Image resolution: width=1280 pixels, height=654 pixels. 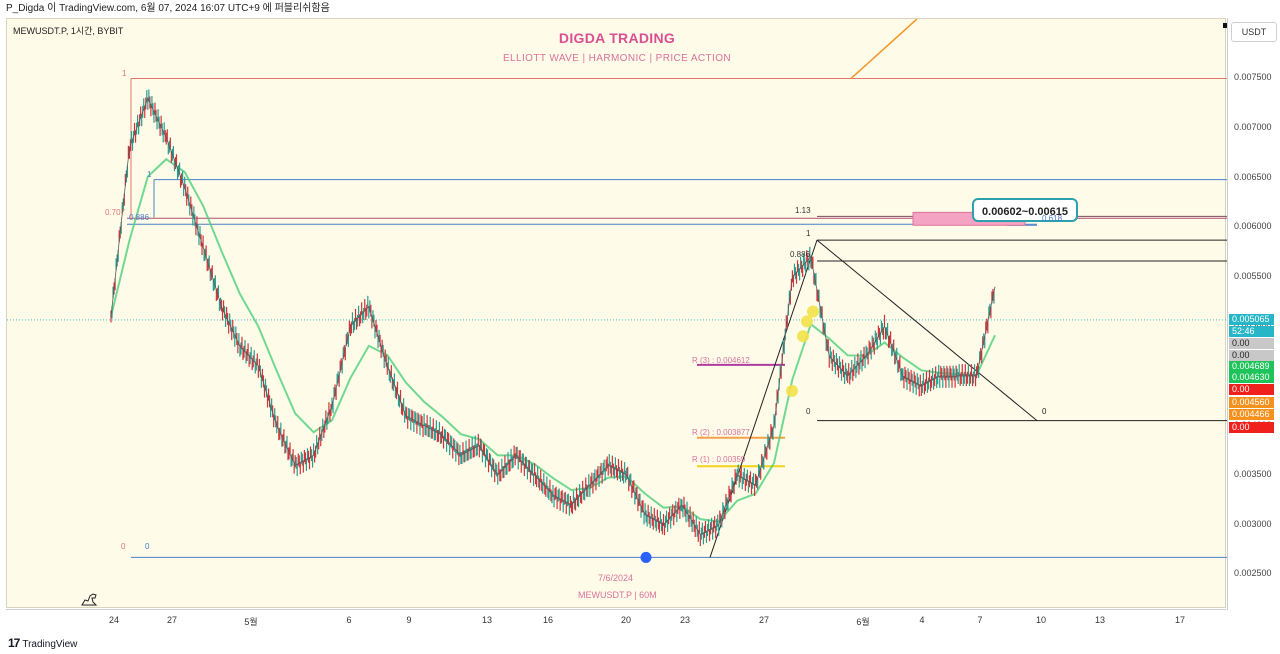 I want to click on watermark-symbol: MEWUSDT.P | 60M, so click(x=617, y=595).